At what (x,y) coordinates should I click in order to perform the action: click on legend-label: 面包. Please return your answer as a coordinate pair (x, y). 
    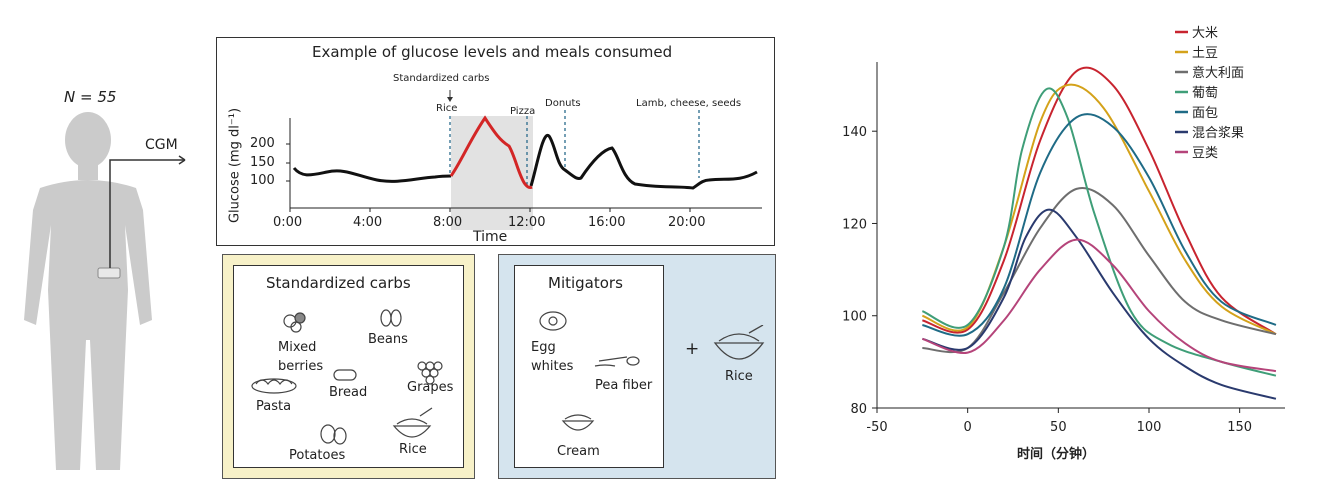
    Looking at the image, I should click on (1205, 113).